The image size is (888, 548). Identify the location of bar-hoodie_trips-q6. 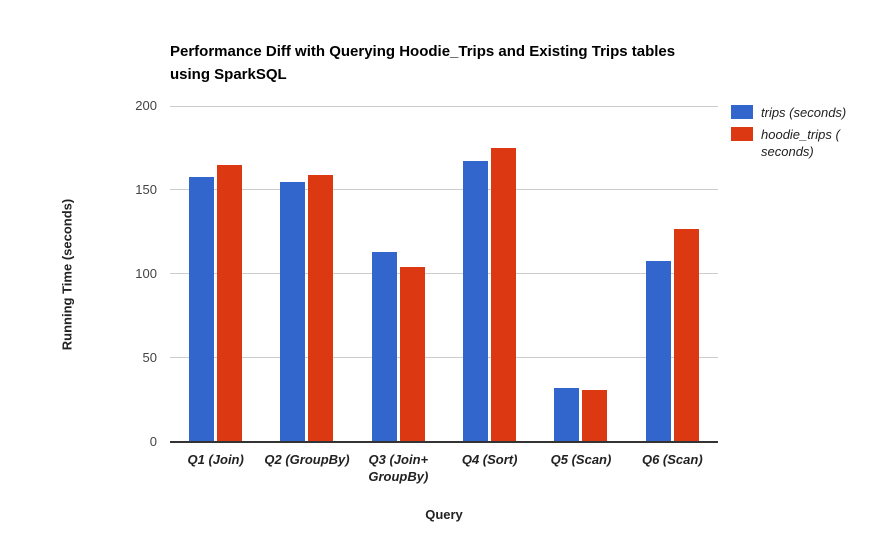
(686, 335).